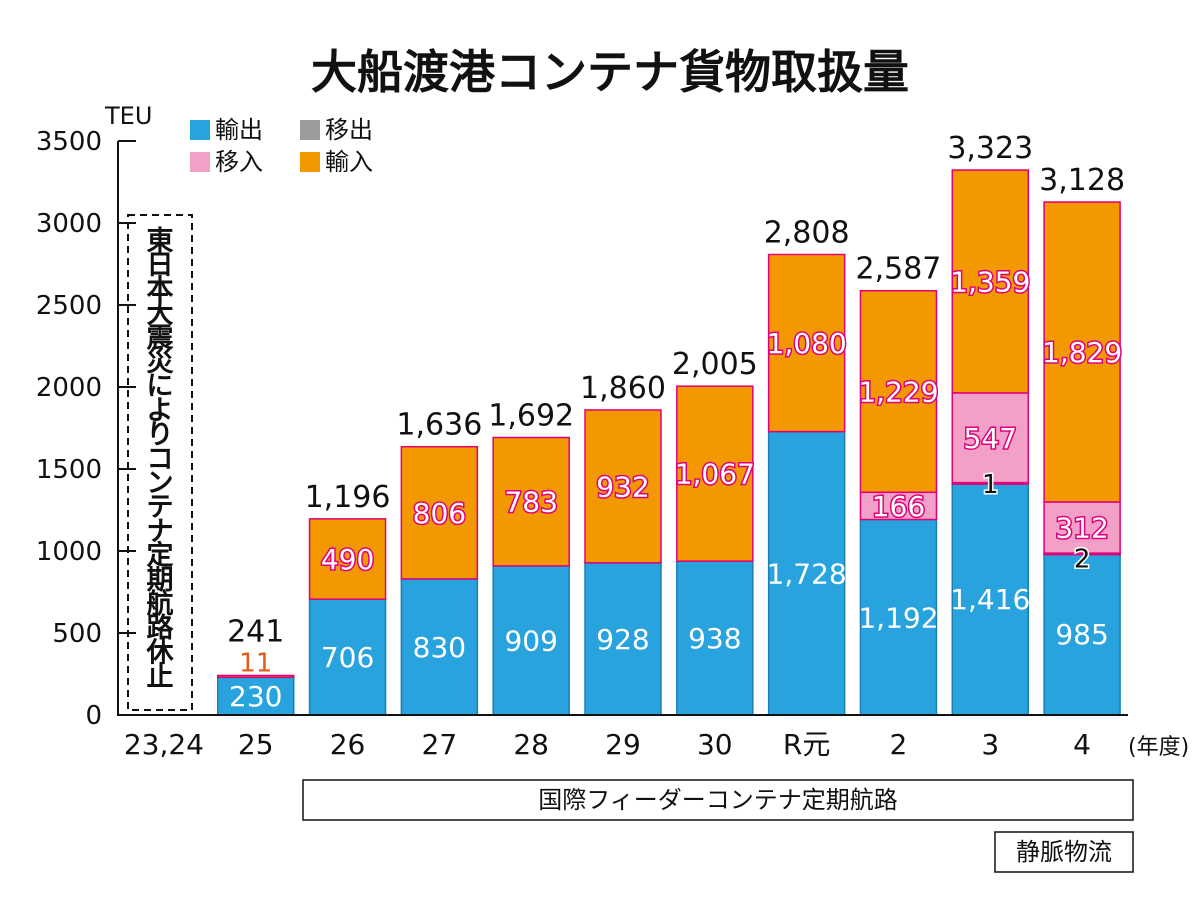  What do you see at coordinates (86, 429) in the screenshot?
I see `y-axis: 0 500 1000 1500 2000 2500 3000 3500` at bounding box center [86, 429].